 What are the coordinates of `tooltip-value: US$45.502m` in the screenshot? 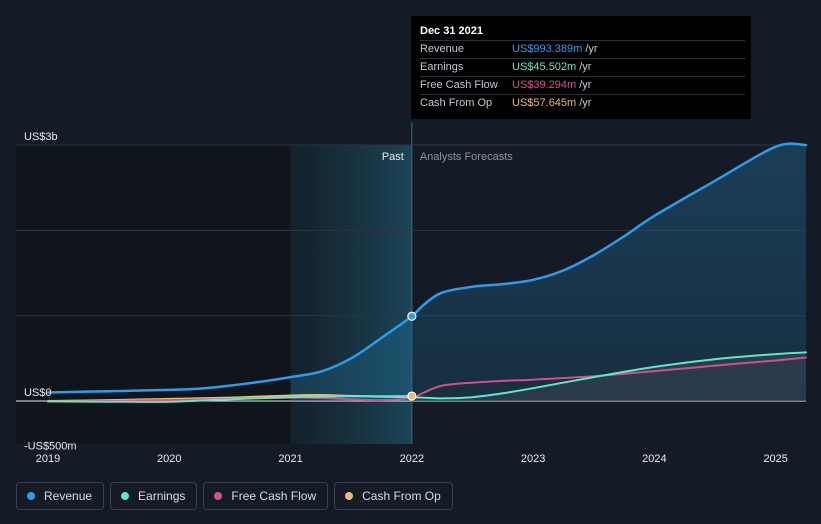 It's located at (544, 67).